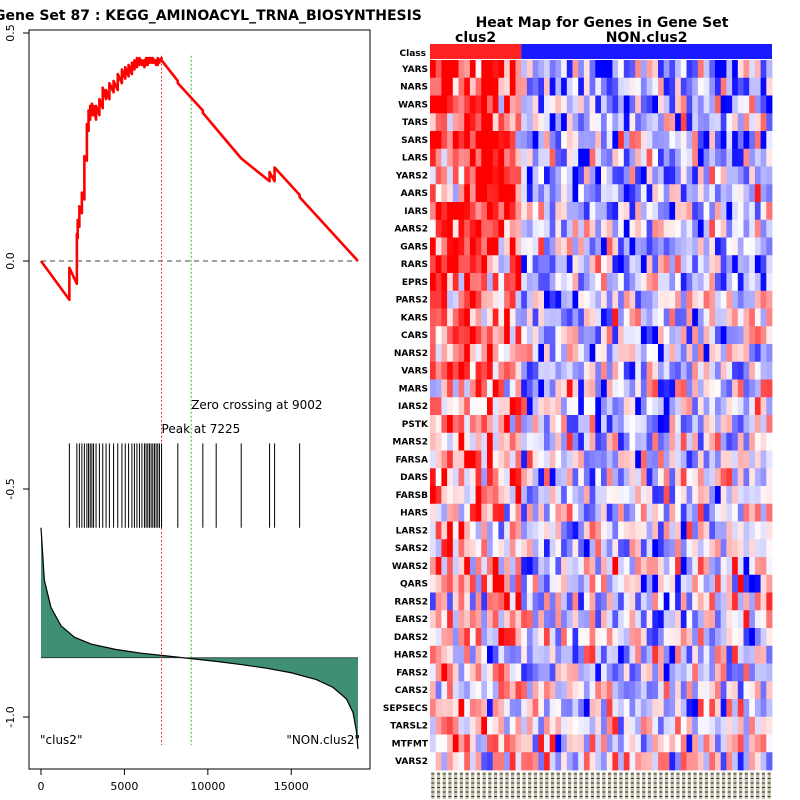  What do you see at coordinates (602, 23) in the screenshot?
I see `heatmap-title: Heat Map for Genes in Gene Set` at bounding box center [602, 23].